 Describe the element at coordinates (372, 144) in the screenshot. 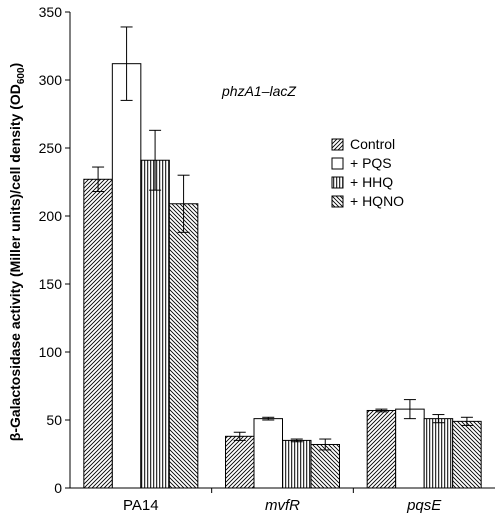

I see `legend-label: Control` at that location.